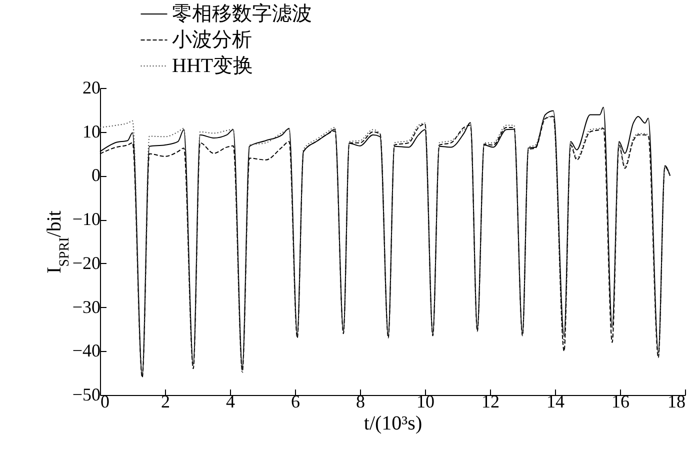 Image resolution: width=700 pixels, height=461 pixels. What do you see at coordinates (165, 402) in the screenshot?
I see `x-tick-label: 2` at bounding box center [165, 402].